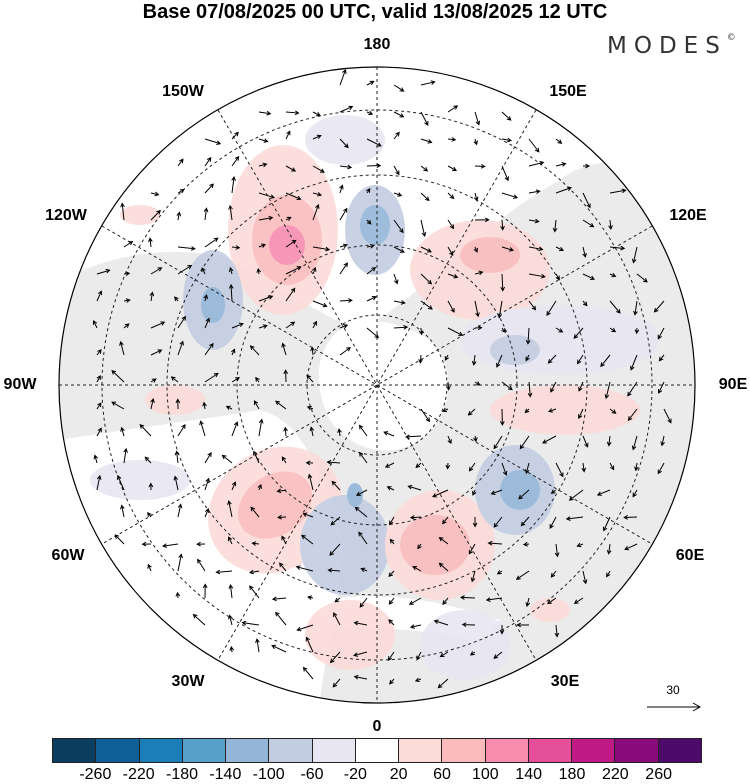 The width and height of the screenshot is (750, 784). Describe the element at coordinates (377, 44) in the screenshot. I see `lon-label-180: 180` at that location.